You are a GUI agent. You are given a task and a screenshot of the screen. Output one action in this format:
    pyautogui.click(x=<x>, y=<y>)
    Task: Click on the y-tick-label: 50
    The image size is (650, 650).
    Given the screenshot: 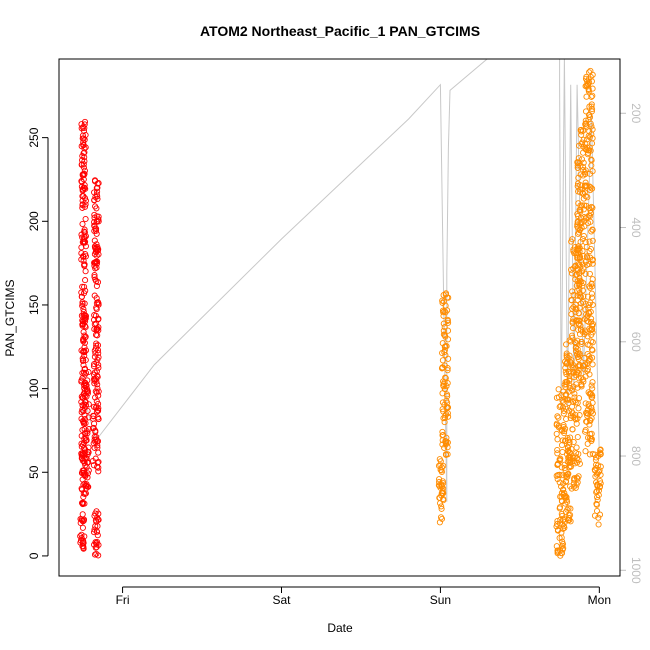 What is the action you would take?
    pyautogui.click(x=34, y=472)
    